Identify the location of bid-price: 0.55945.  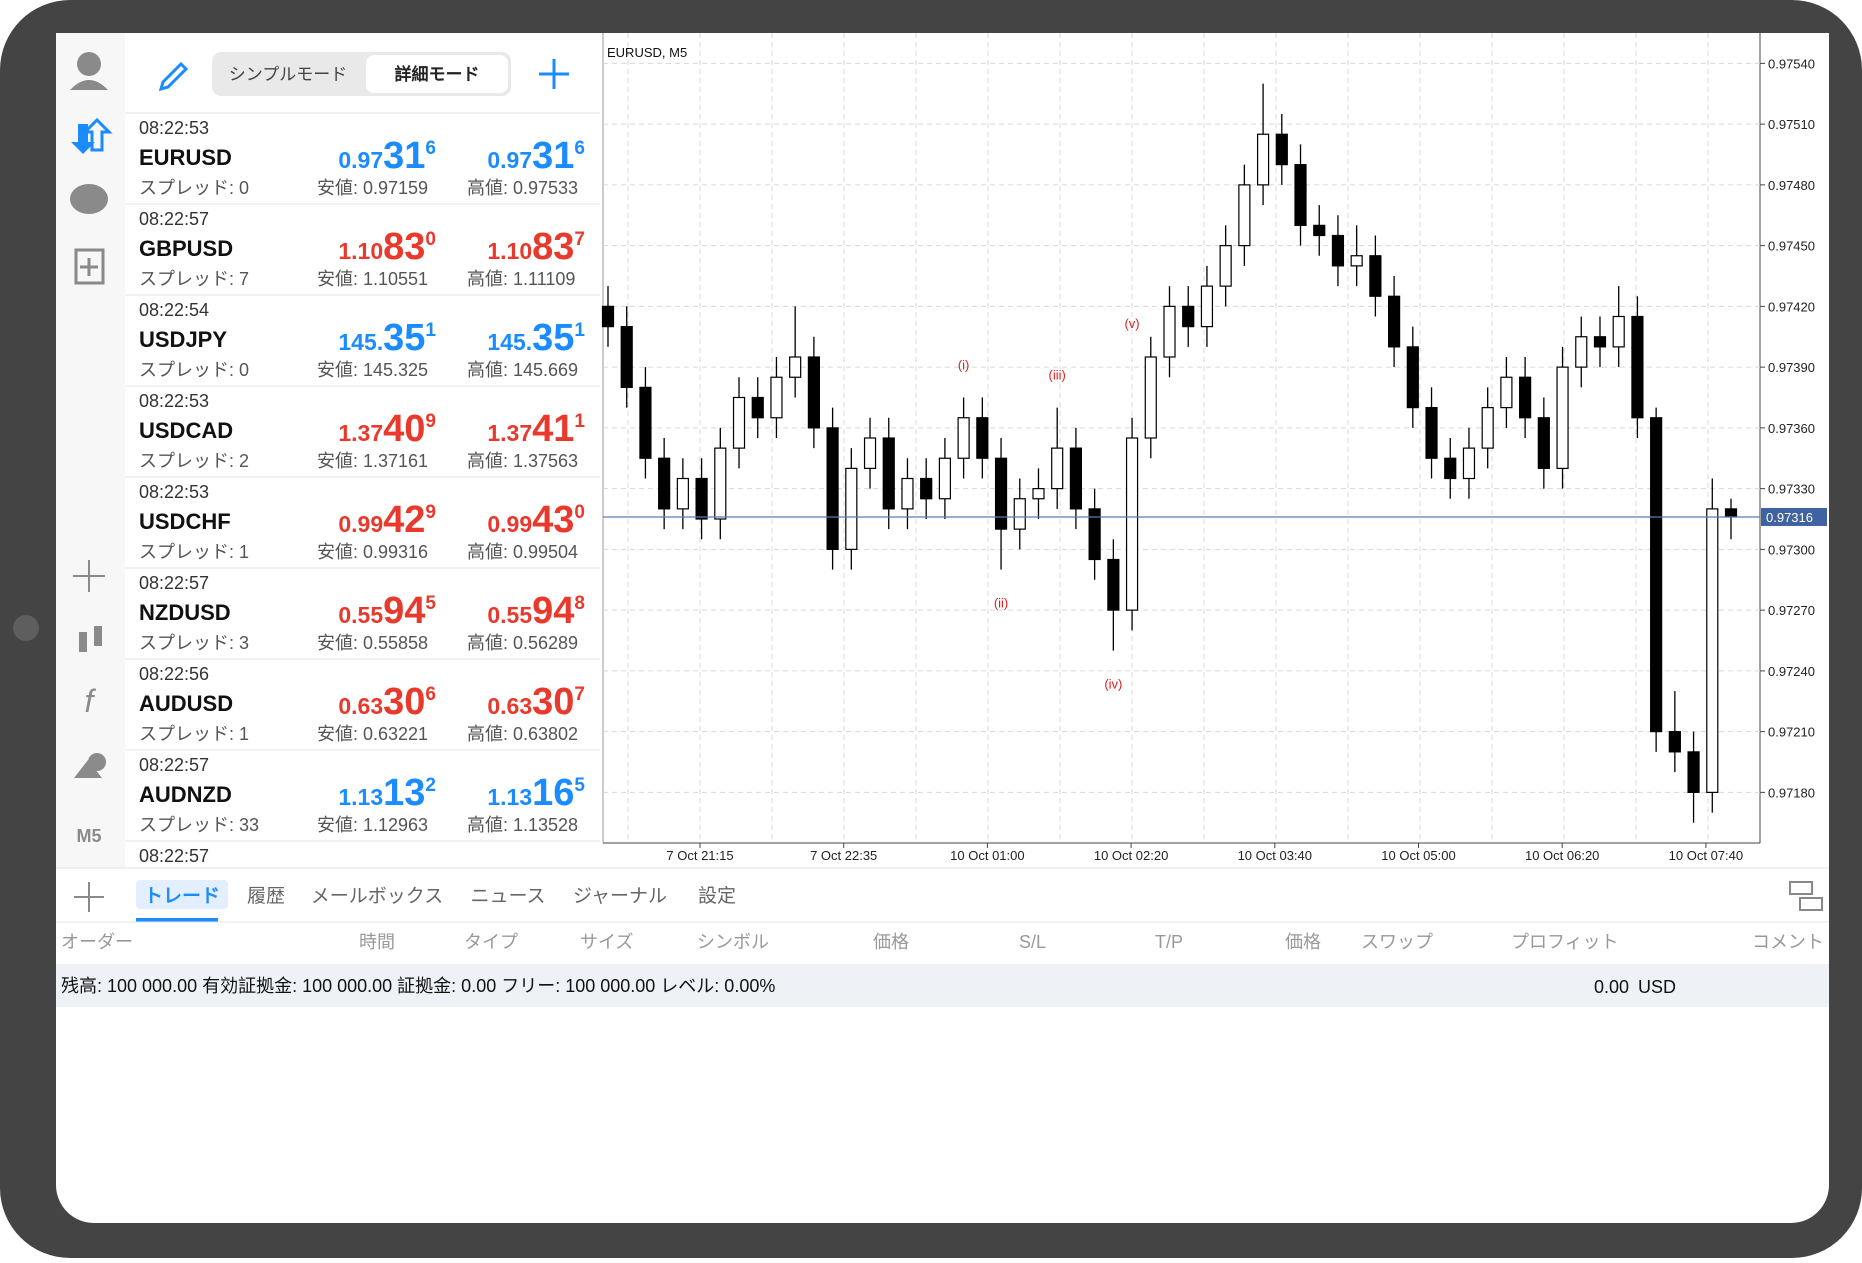
(387, 611).